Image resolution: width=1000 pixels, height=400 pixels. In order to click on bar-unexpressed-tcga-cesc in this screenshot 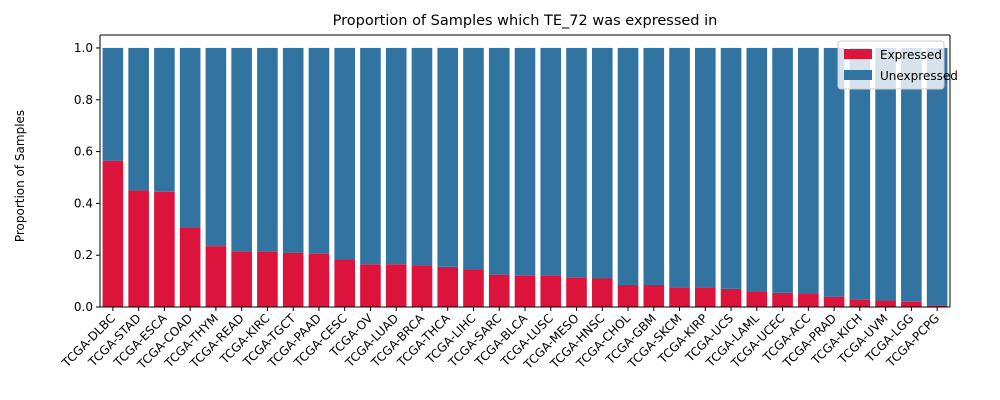, I will do `click(344, 153)`.